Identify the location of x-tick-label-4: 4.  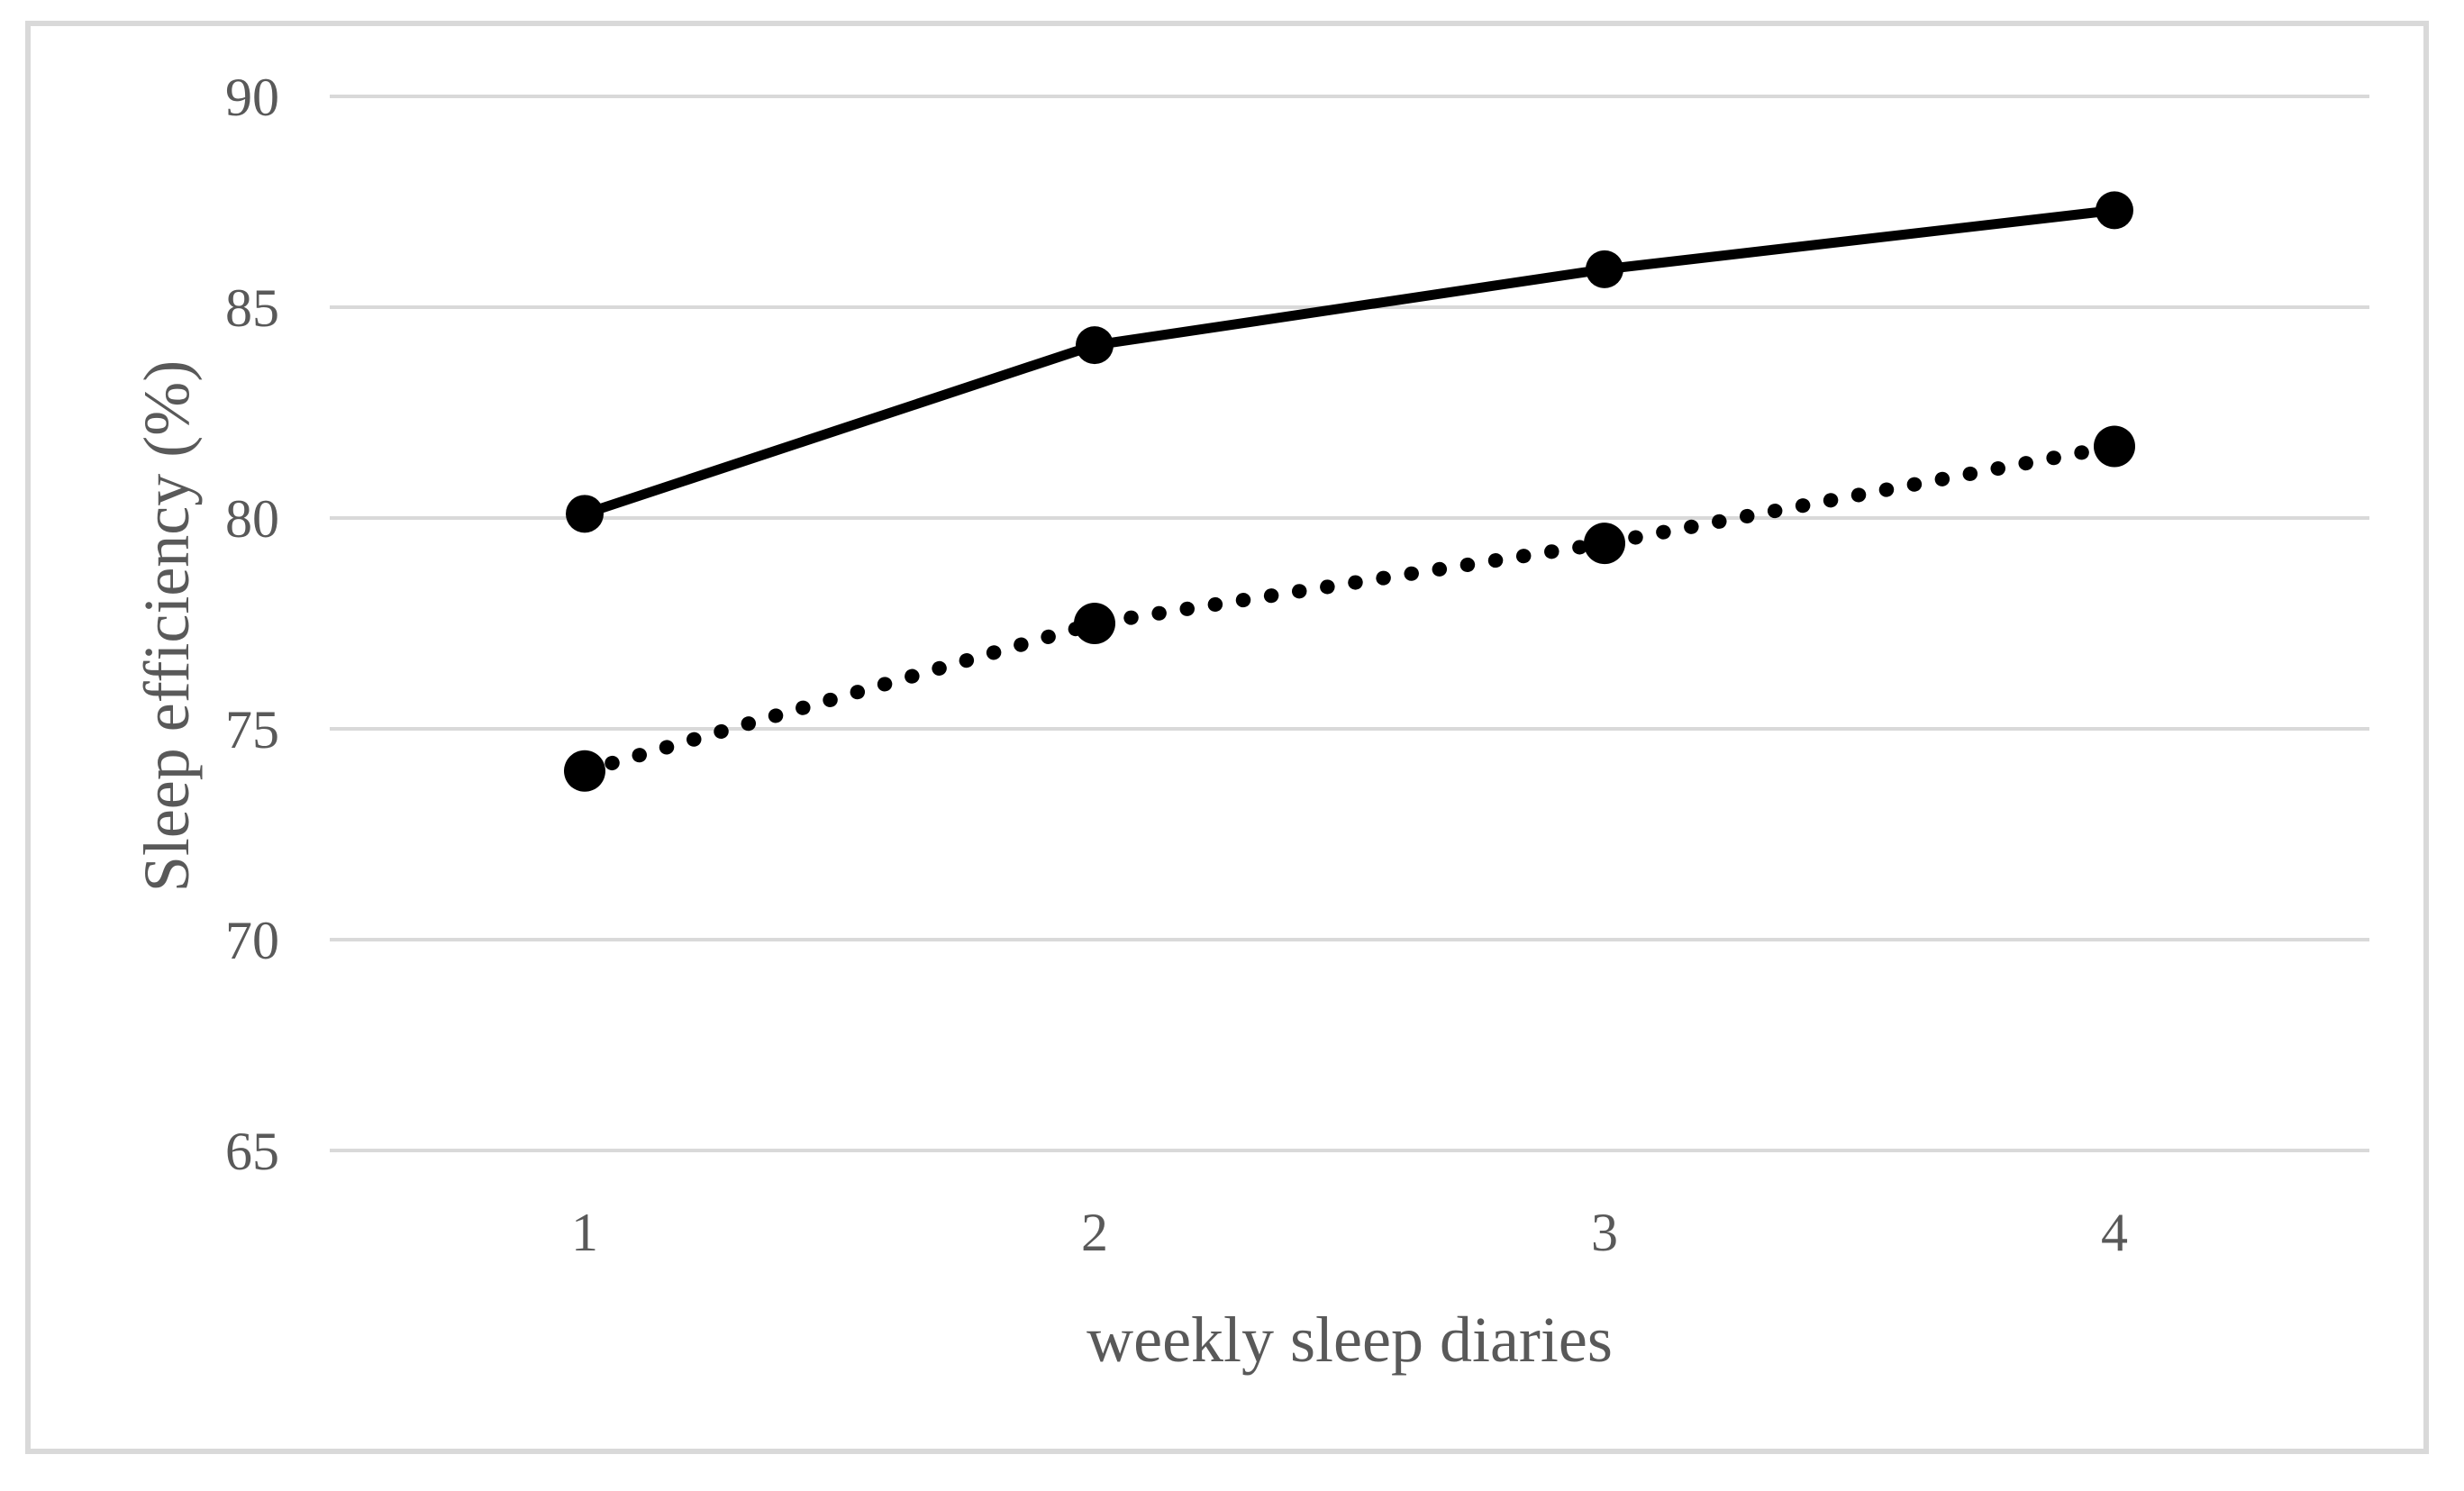
(2114, 1232).